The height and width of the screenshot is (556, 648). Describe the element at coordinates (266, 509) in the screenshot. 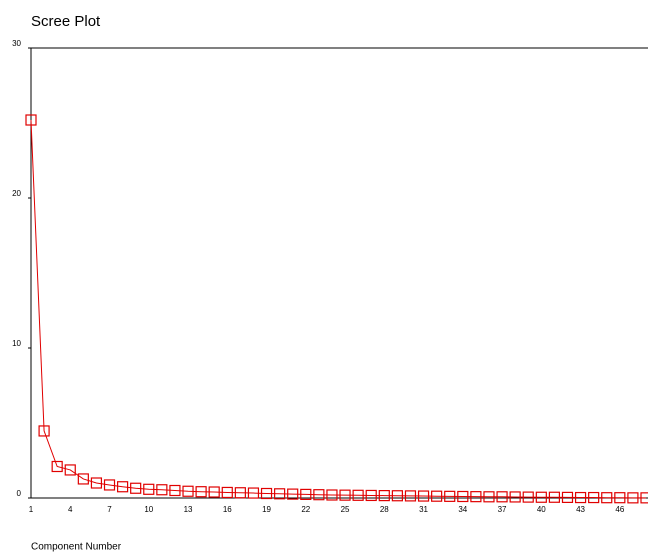

I see `x-tick-label: 19` at that location.